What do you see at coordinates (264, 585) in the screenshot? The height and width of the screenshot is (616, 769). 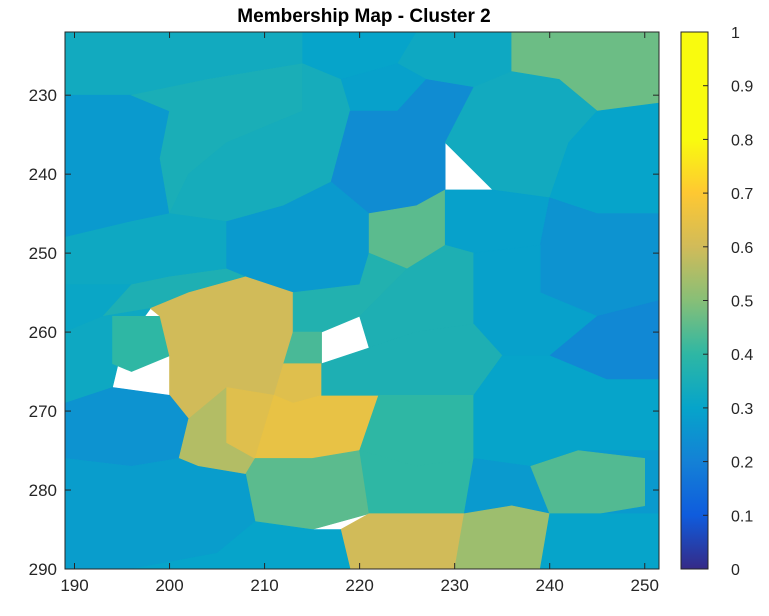 I see `x-tick-label: 210` at bounding box center [264, 585].